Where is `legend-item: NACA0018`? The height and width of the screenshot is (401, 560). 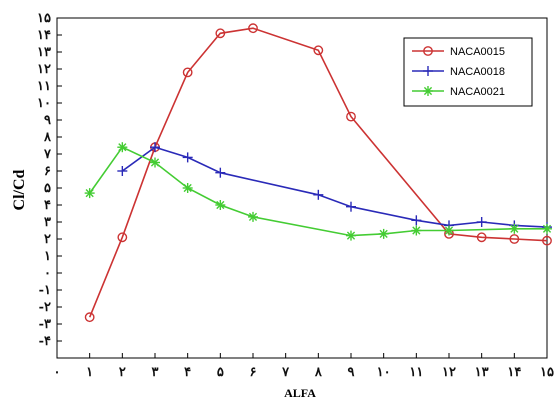
legend-item: NACA0018 is located at coordinates (458, 72).